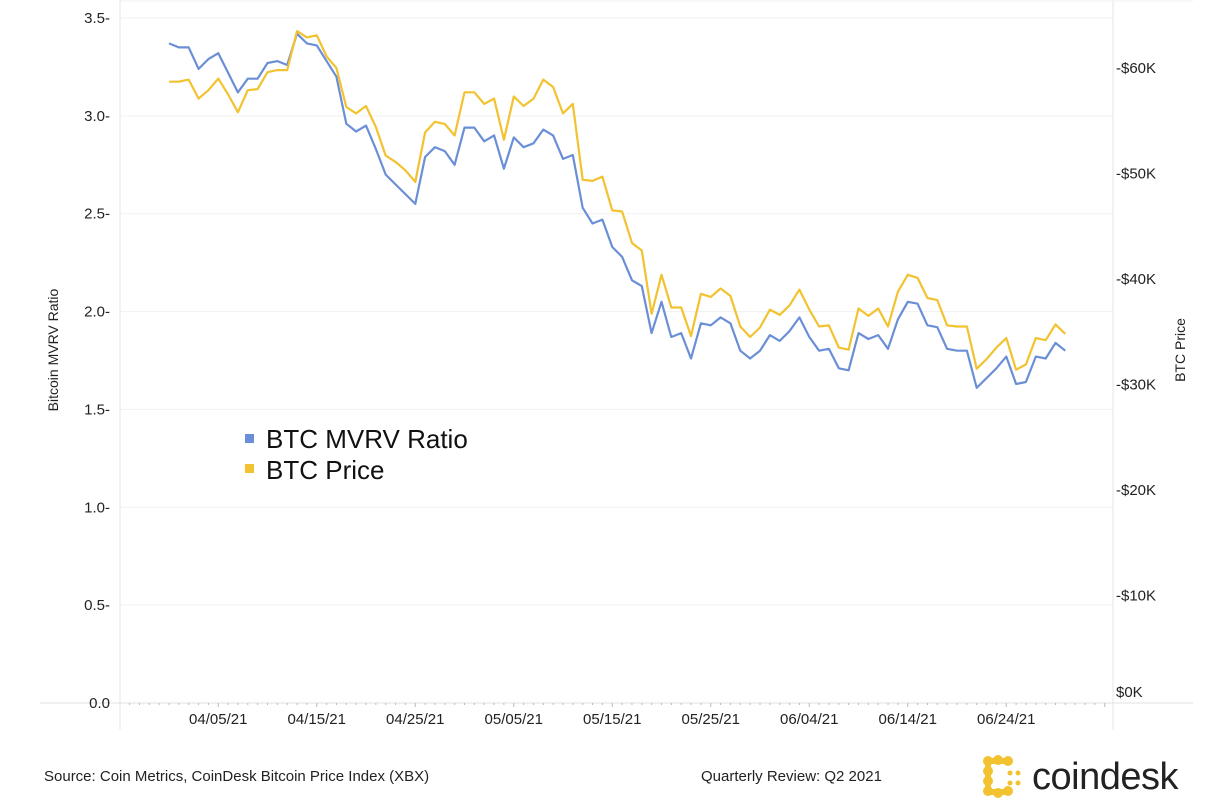  I want to click on y-tick-label: 1.5-, so click(97, 409).